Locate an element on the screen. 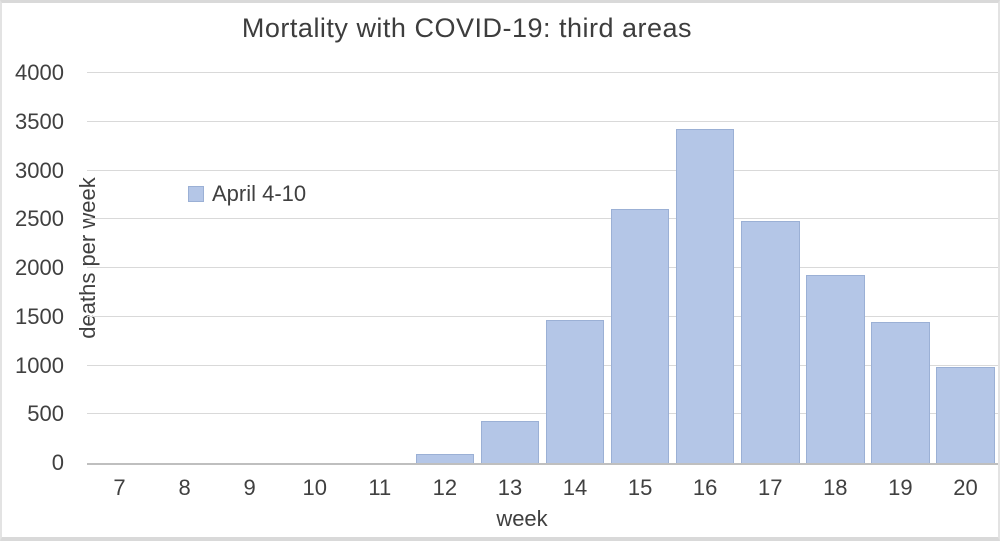 The height and width of the screenshot is (541, 1000). y-axis-ticks: 0 500 1000 1500 2000 2500 3000 3500 4000 is located at coordinates (33, 267).